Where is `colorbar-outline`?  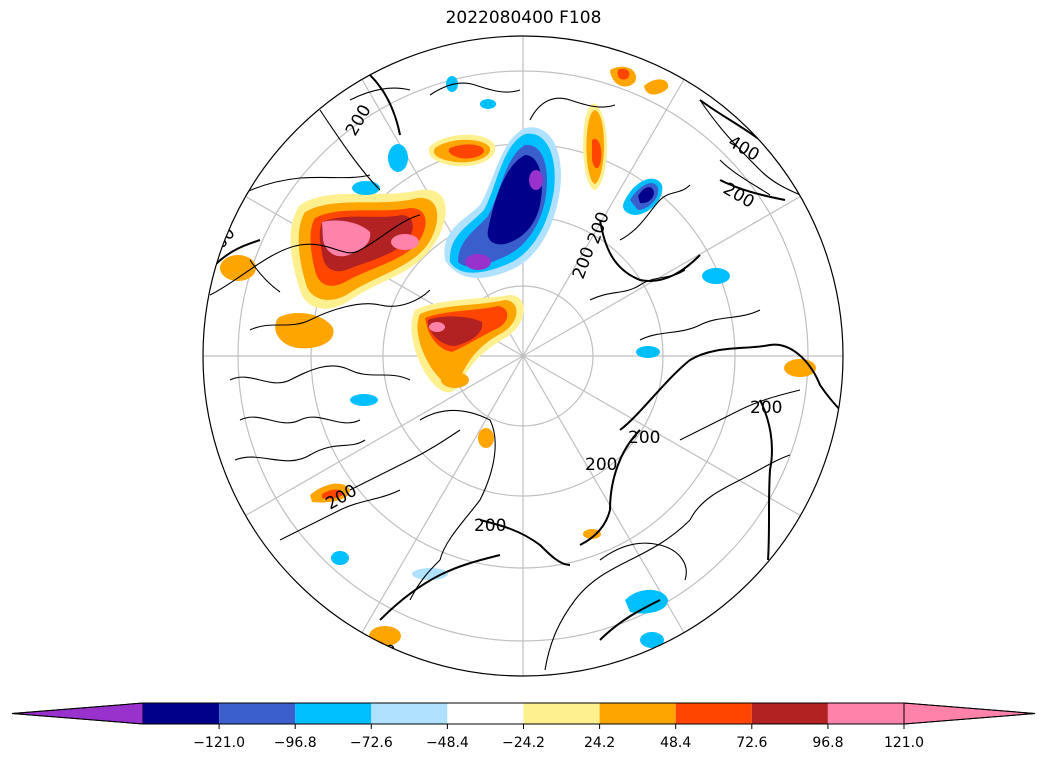 colorbar-outline is located at coordinates (523, 713).